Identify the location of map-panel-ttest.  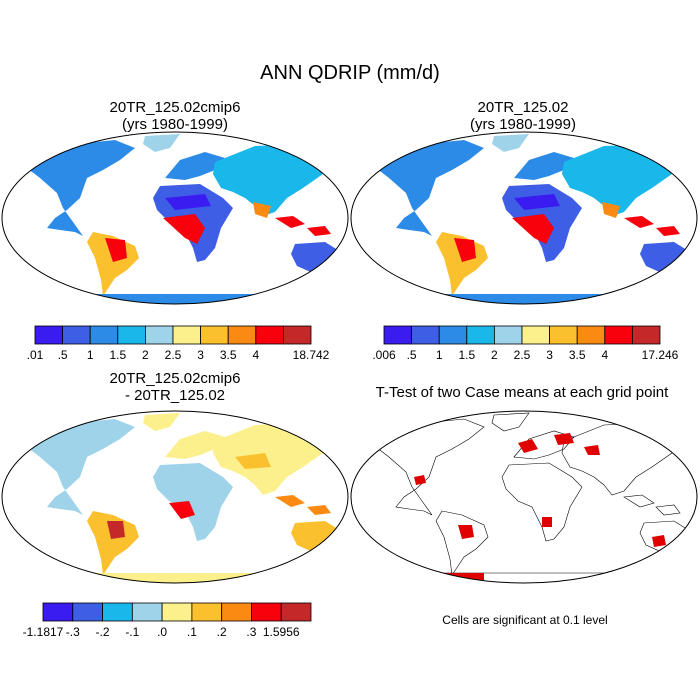
(524, 497).